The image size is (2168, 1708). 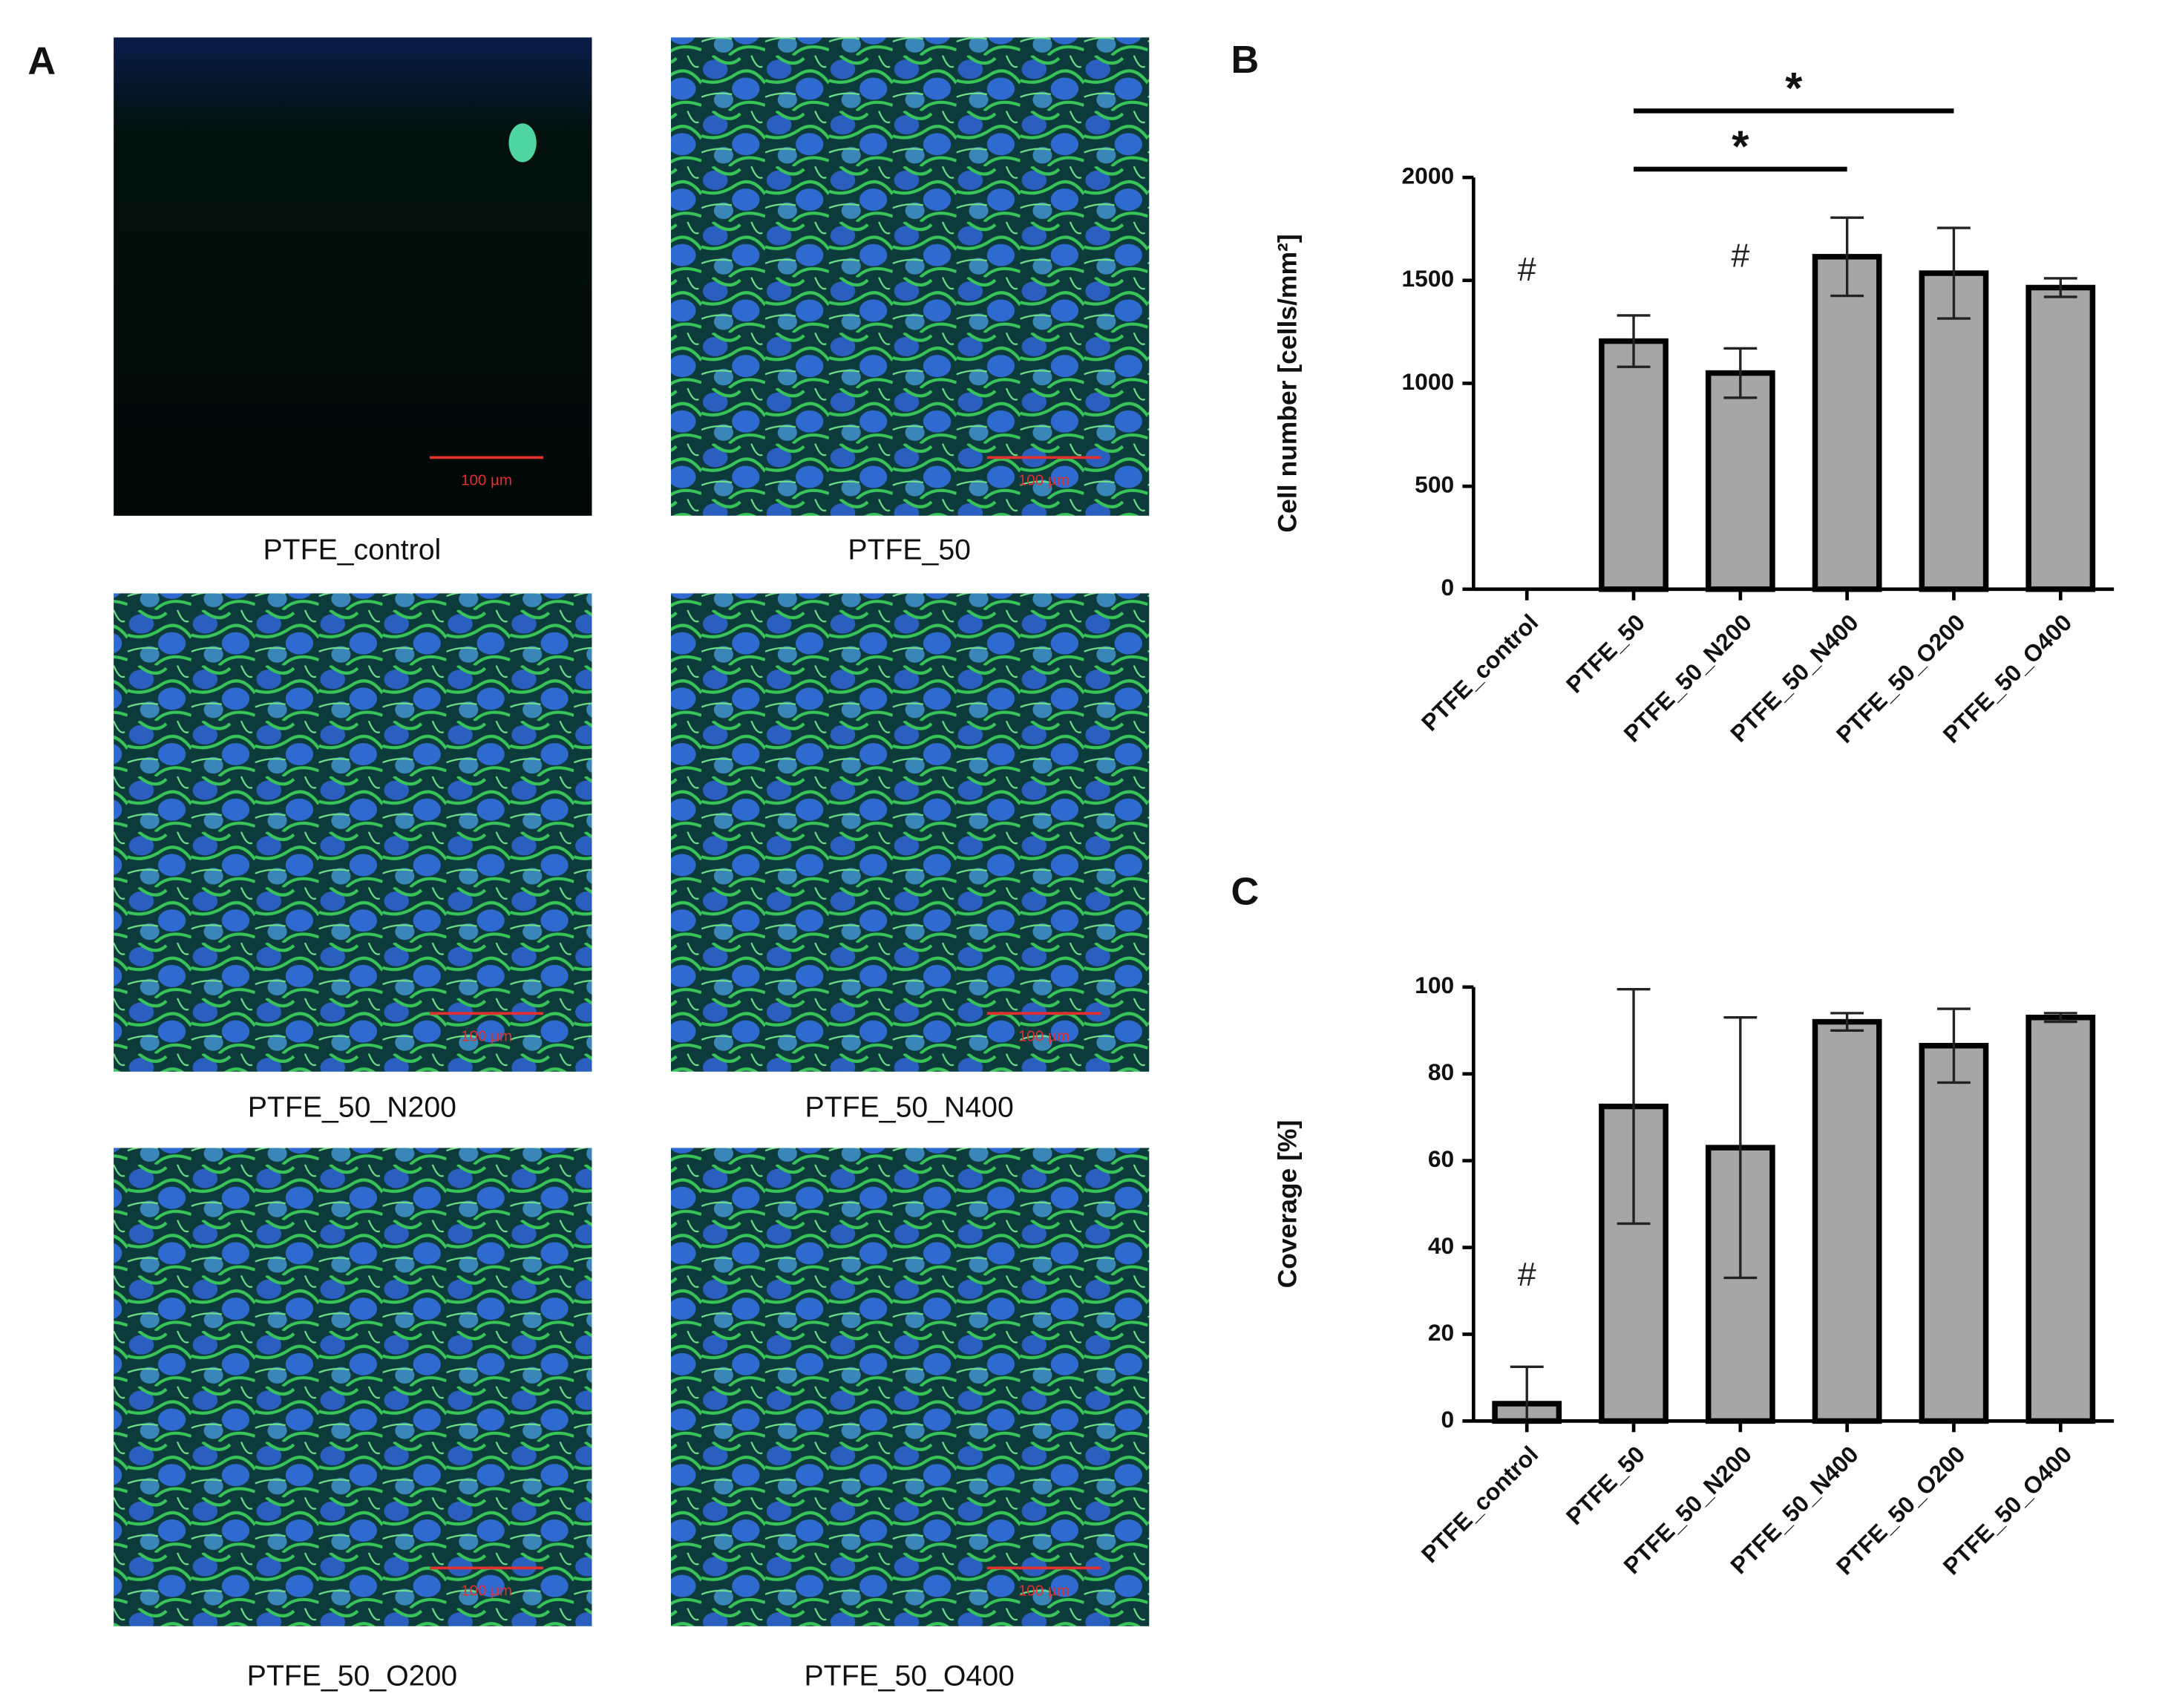 I want to click on cell-cluster, so click(x=523, y=143).